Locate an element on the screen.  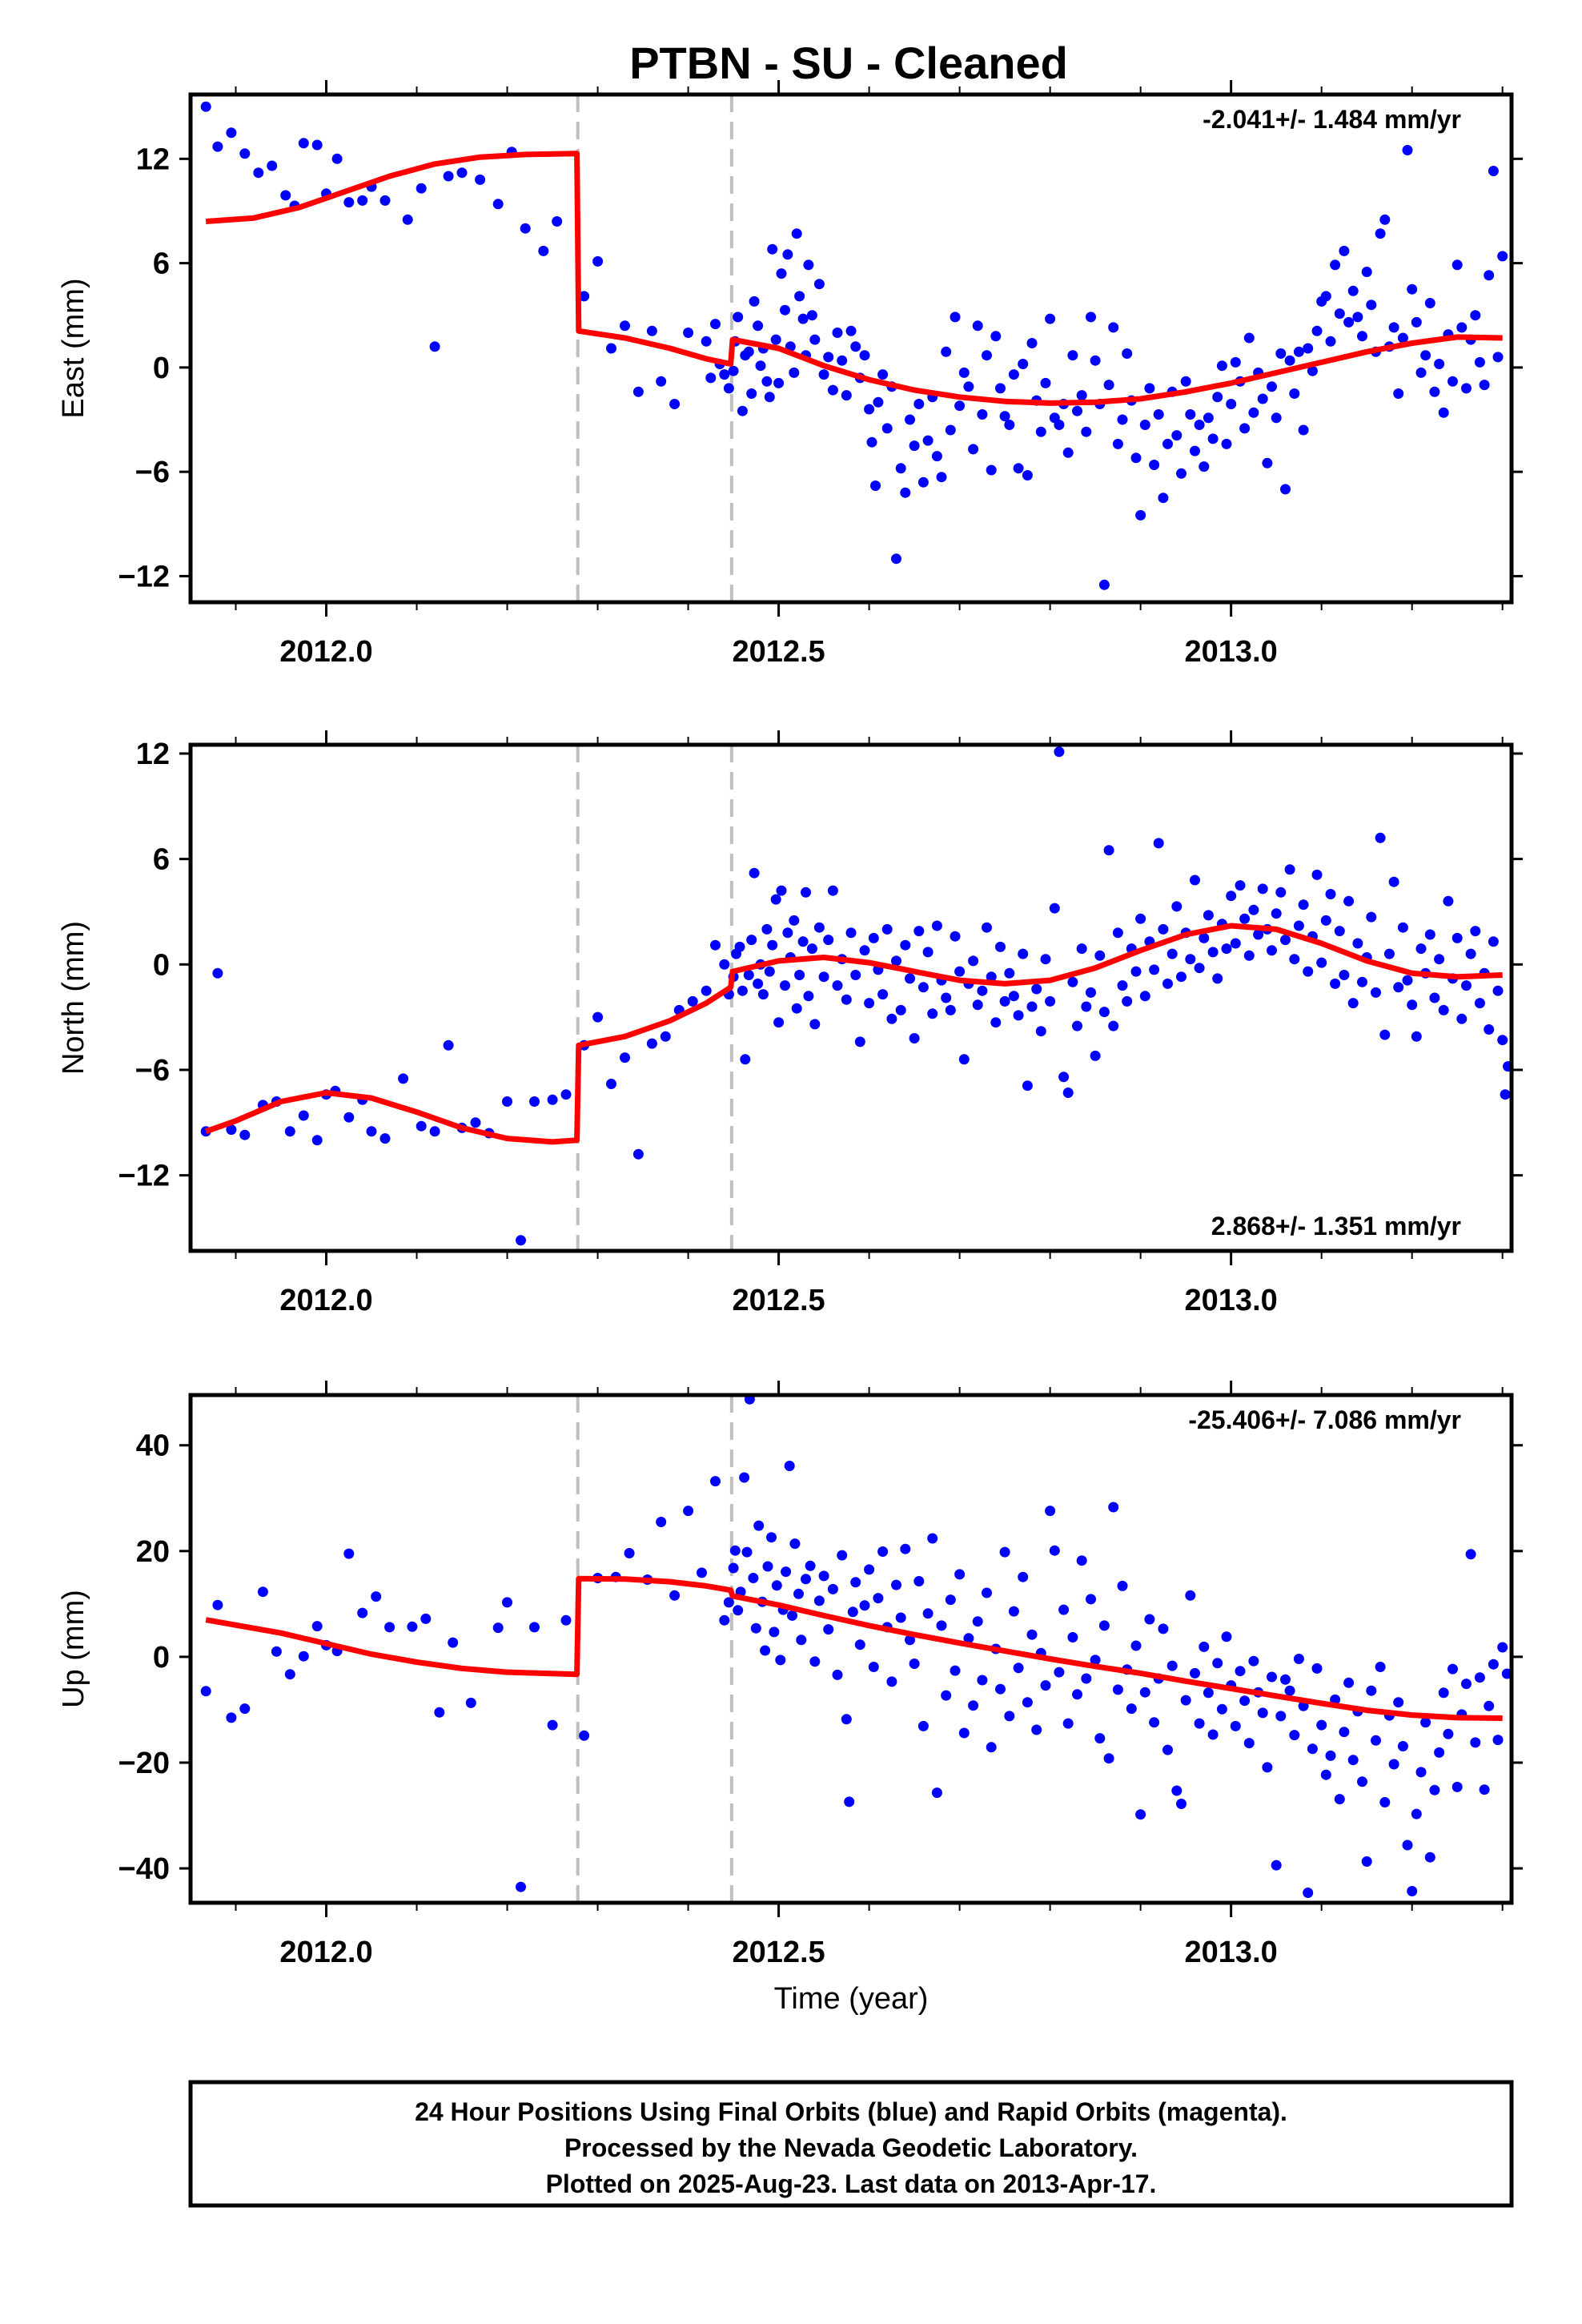
chart-title: PTBN - SU - Cleaned is located at coordinates (848, 63).